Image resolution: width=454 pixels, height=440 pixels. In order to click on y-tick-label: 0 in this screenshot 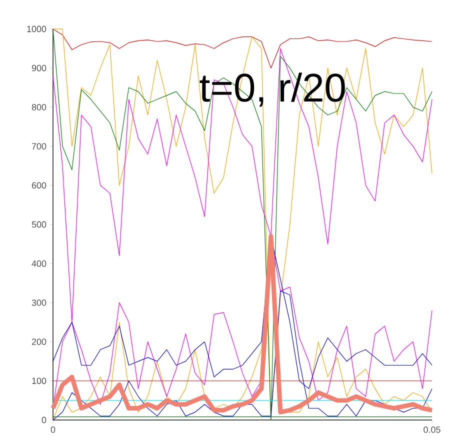, I will do `click(44, 420)`.